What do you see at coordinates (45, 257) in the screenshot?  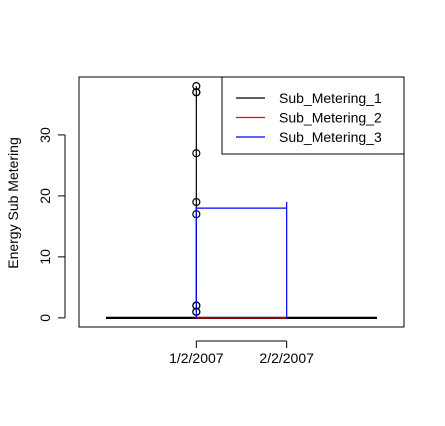 I see `y-tick-label: 10` at bounding box center [45, 257].